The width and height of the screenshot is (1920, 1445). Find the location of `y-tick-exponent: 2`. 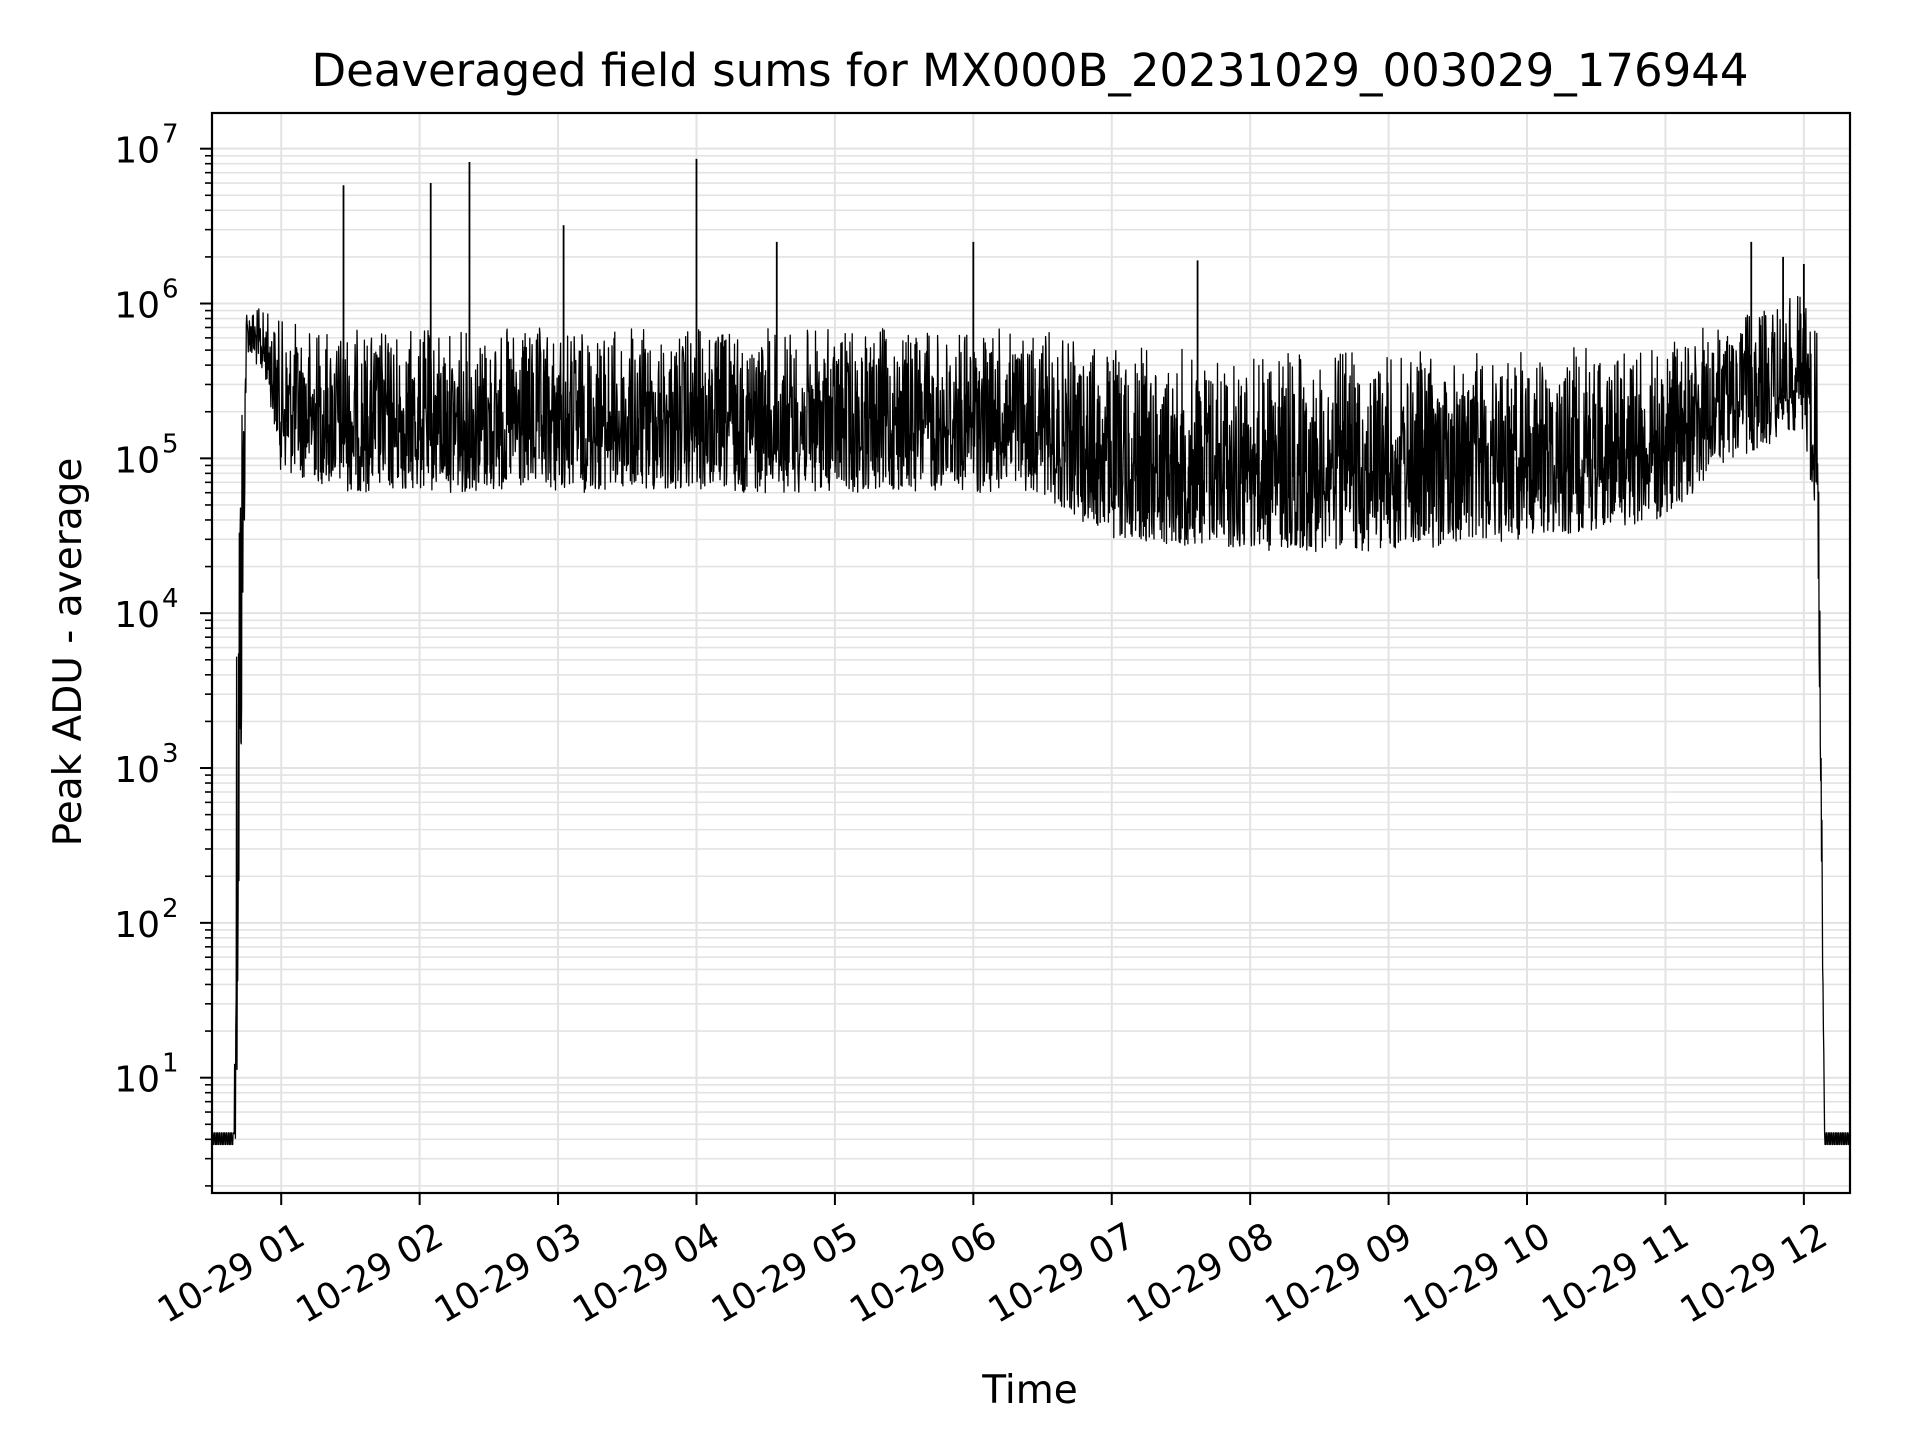

y-tick-exponent: 2 is located at coordinates (170, 909).